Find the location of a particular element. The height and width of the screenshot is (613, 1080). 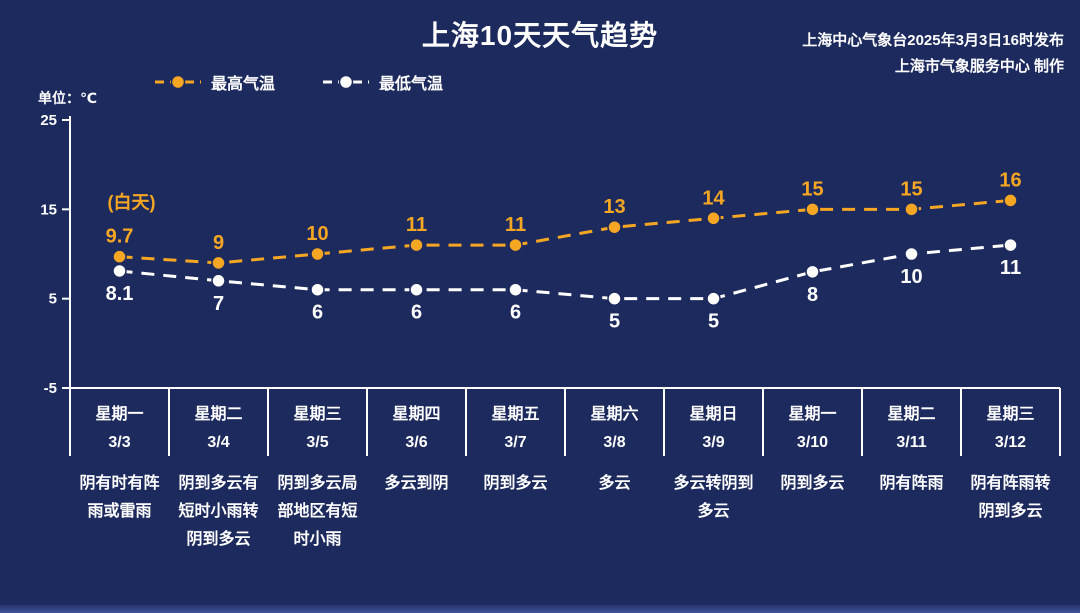

high-temp-value-label: 9 is located at coordinates (218, 243).